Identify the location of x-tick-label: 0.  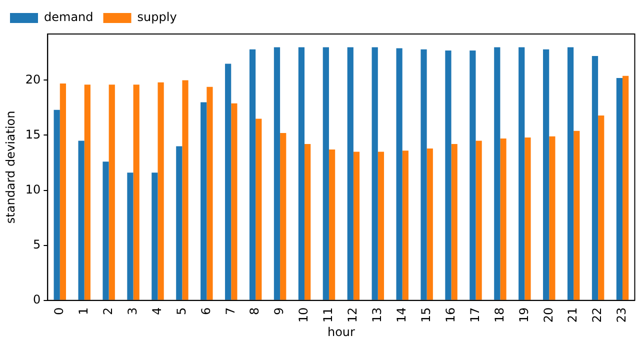
(59, 311).